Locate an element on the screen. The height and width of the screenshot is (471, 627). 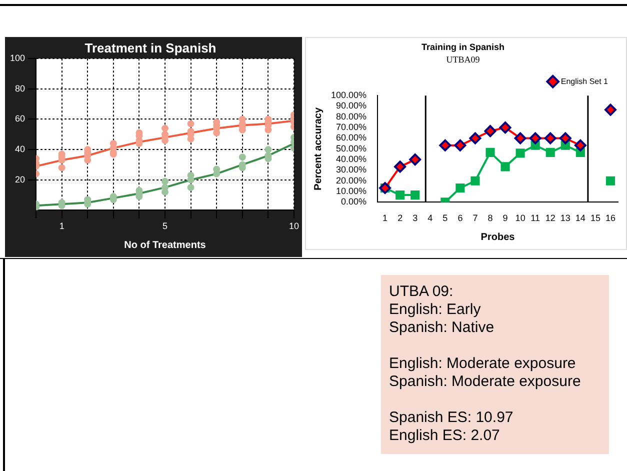
x-axis-title: No of Treatments is located at coordinates (165, 245).